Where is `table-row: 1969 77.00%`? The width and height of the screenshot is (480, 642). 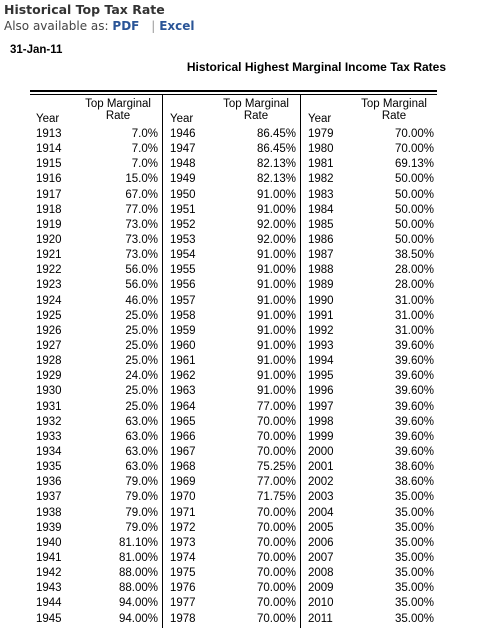 table-row: 1969 77.00% is located at coordinates (231, 482).